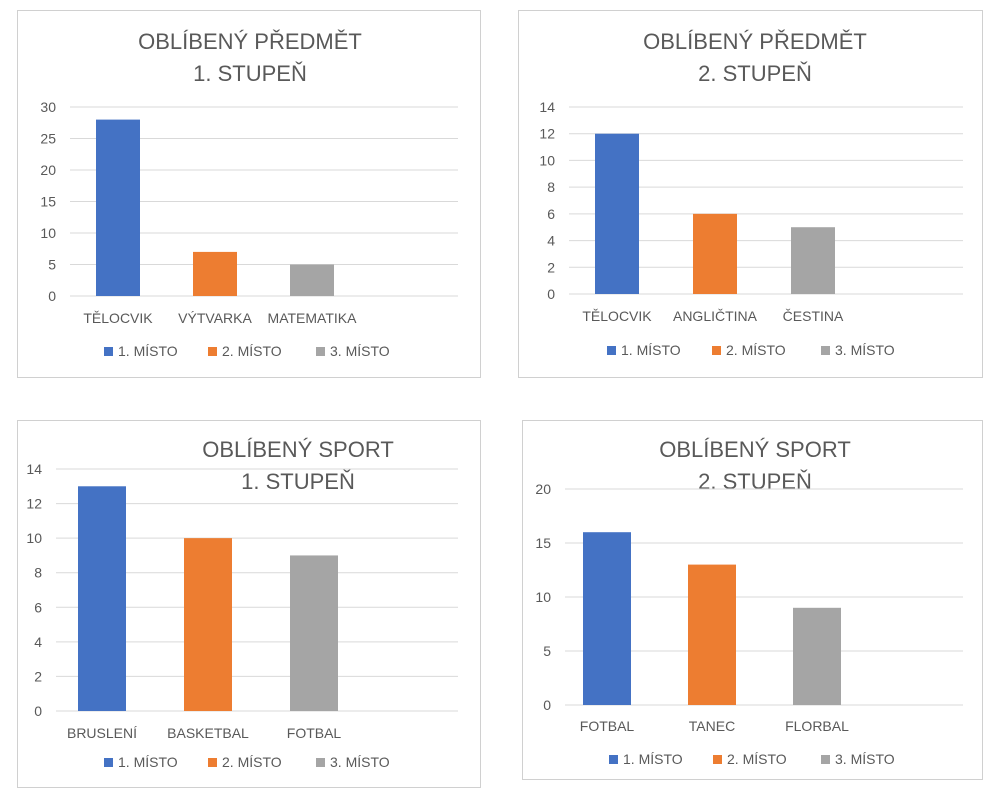 This screenshot has height=800, width=1000. Describe the element at coordinates (813, 316) in the screenshot. I see `x-tick-label: ČESTINA` at that location.